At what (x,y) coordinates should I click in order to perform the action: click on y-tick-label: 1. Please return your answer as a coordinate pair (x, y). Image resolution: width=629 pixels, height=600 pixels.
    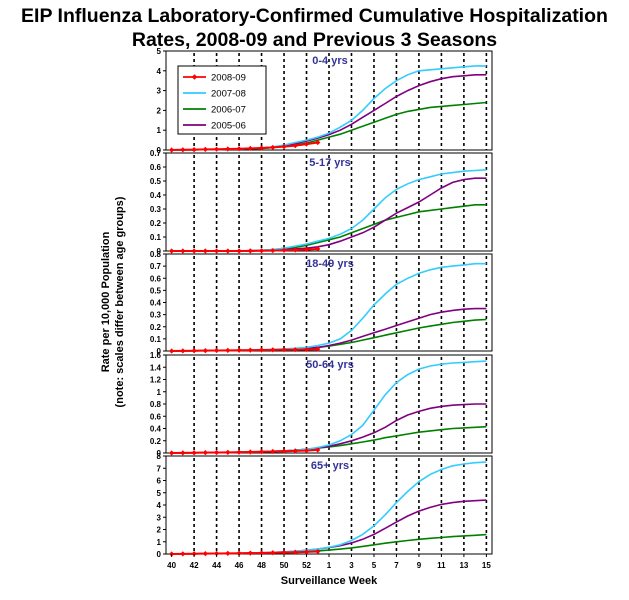
    Looking at the image, I should click on (159, 392).